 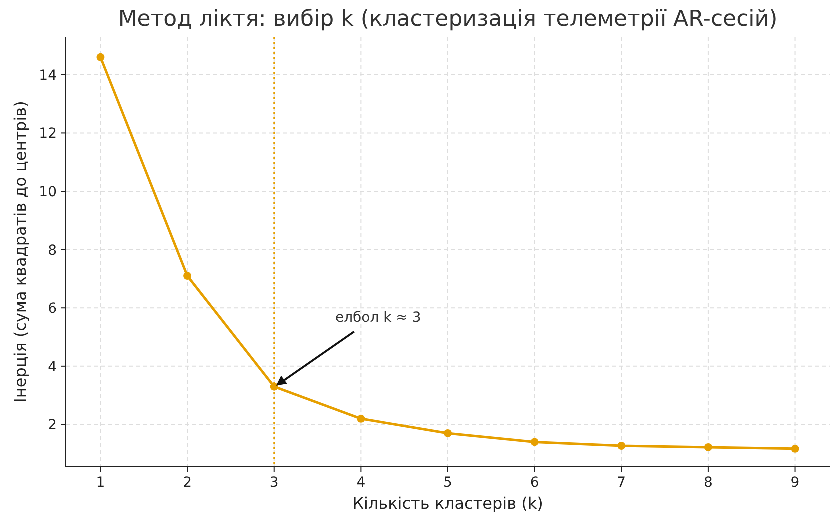 I want to click on x-tick-label: 9, so click(x=795, y=483).